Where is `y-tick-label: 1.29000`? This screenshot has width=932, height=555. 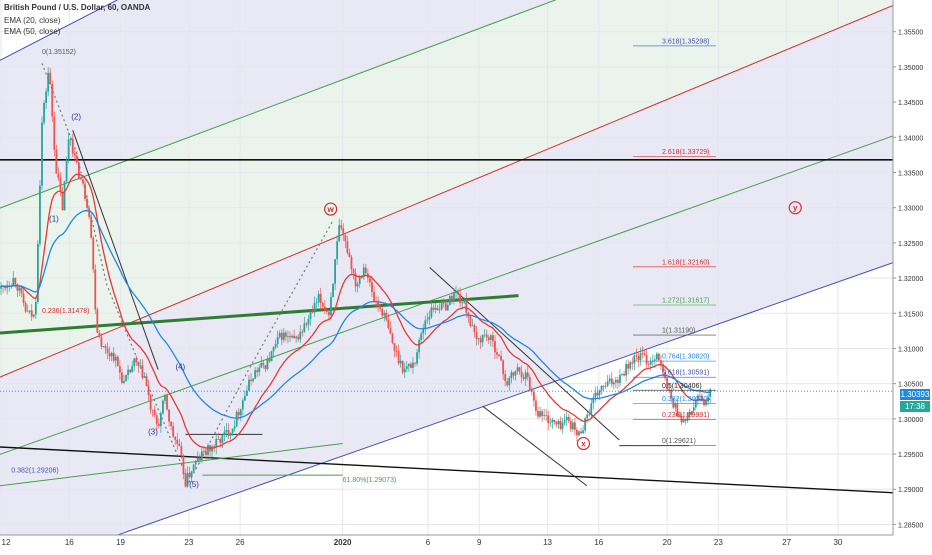
y-tick-label: 1.29000 is located at coordinates (910, 490).